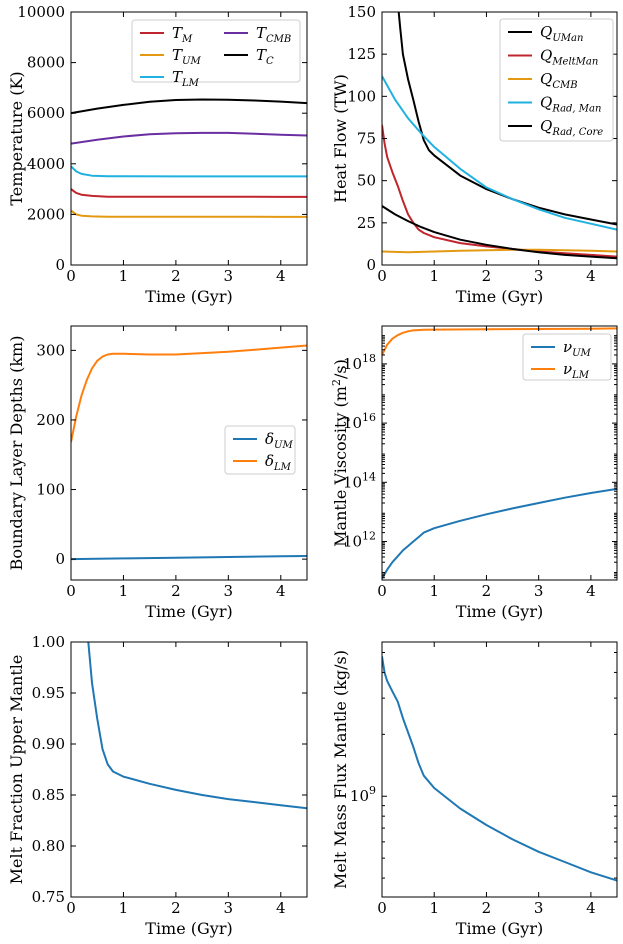 This screenshot has width=623, height=944. I want to click on legend-entry: TLM, so click(186, 78).